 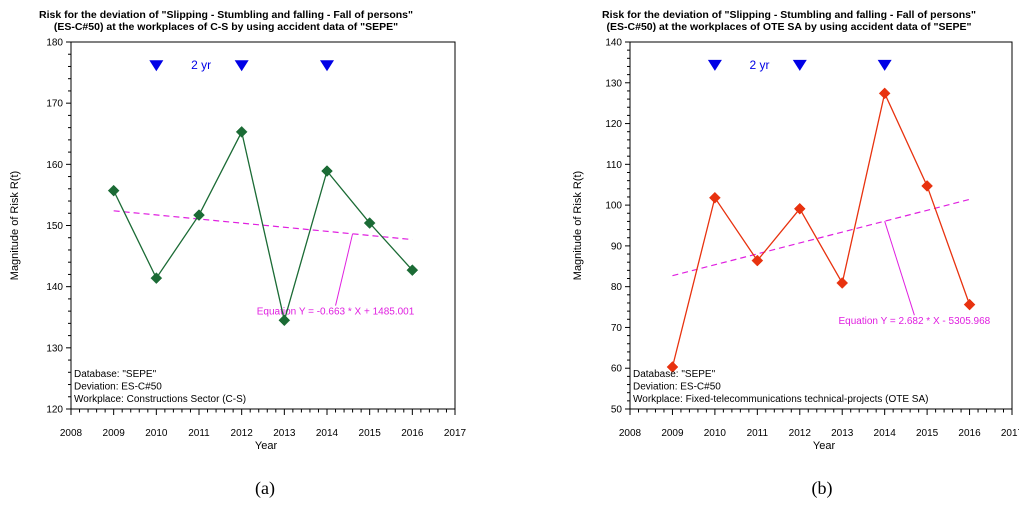 I want to click on caption: (b), so click(x=822, y=488).